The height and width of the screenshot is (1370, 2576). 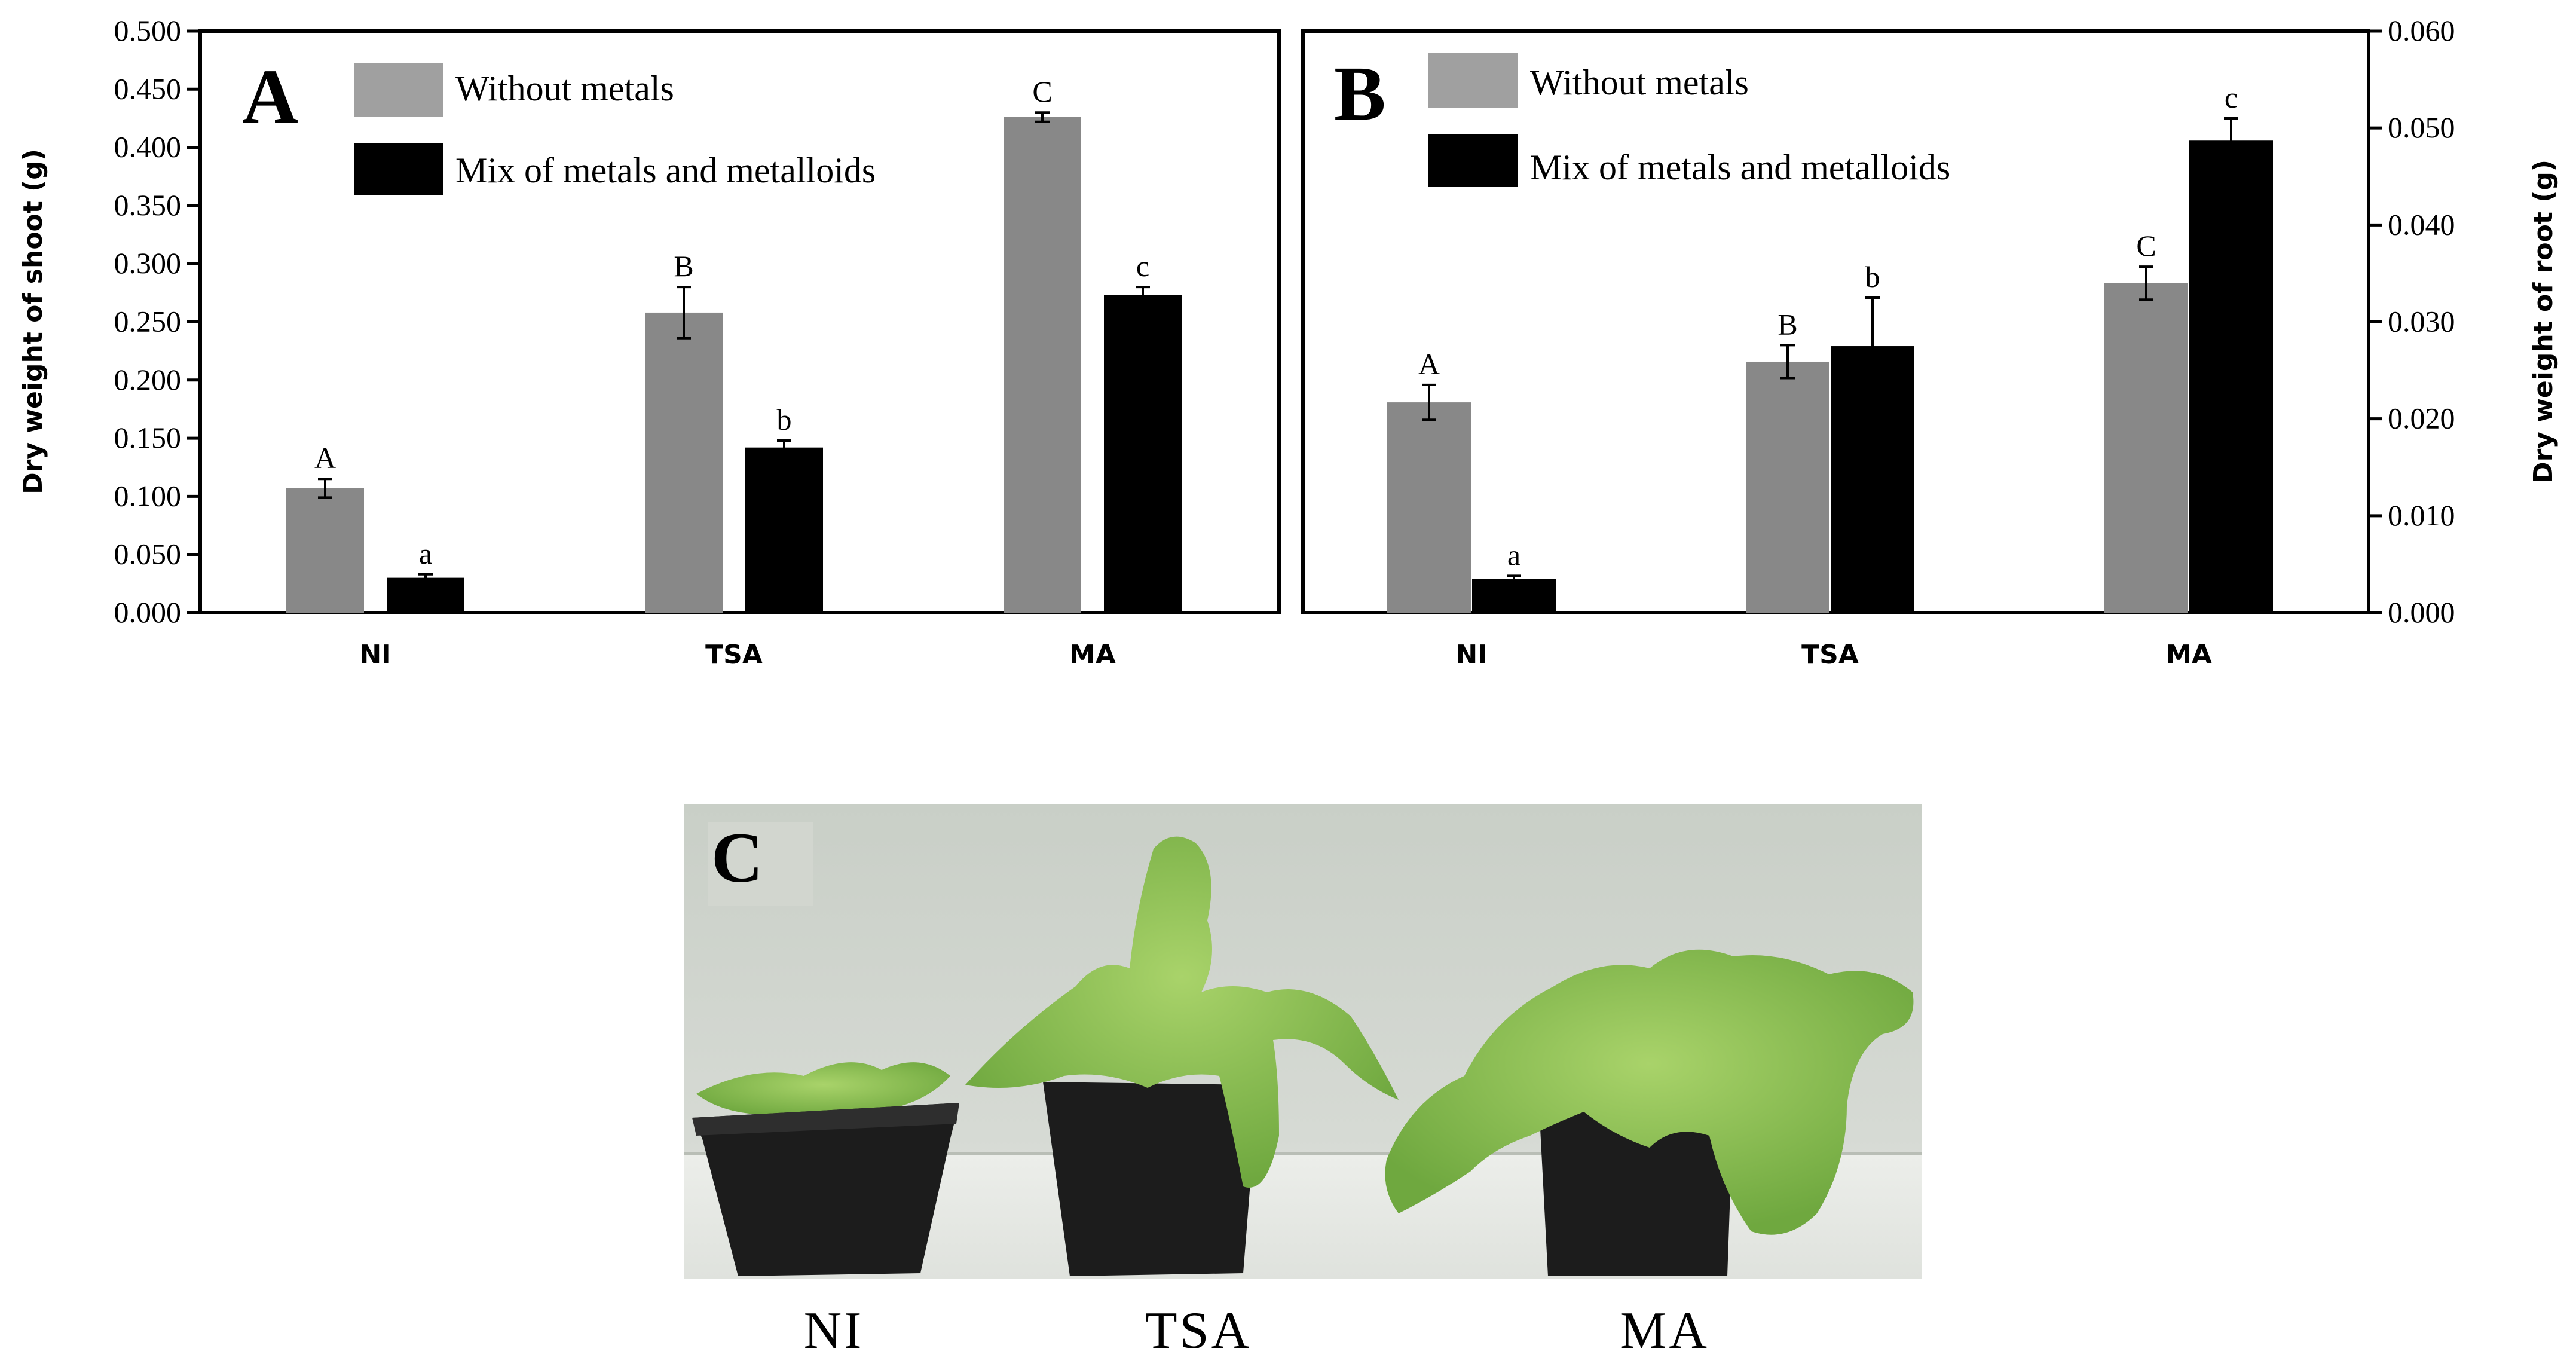 I want to click on panel-b-y-ticks: 0.000 0.010 0.020 0.030 0.040 0.050 0.060, so click(x=2412, y=321).